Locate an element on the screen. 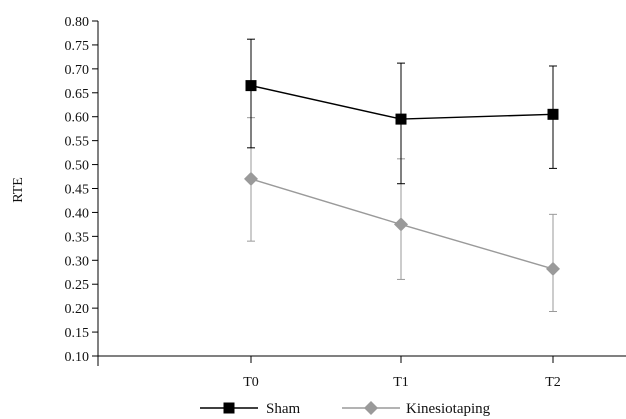  y-tick-label: 0.40 is located at coordinates (77, 213).